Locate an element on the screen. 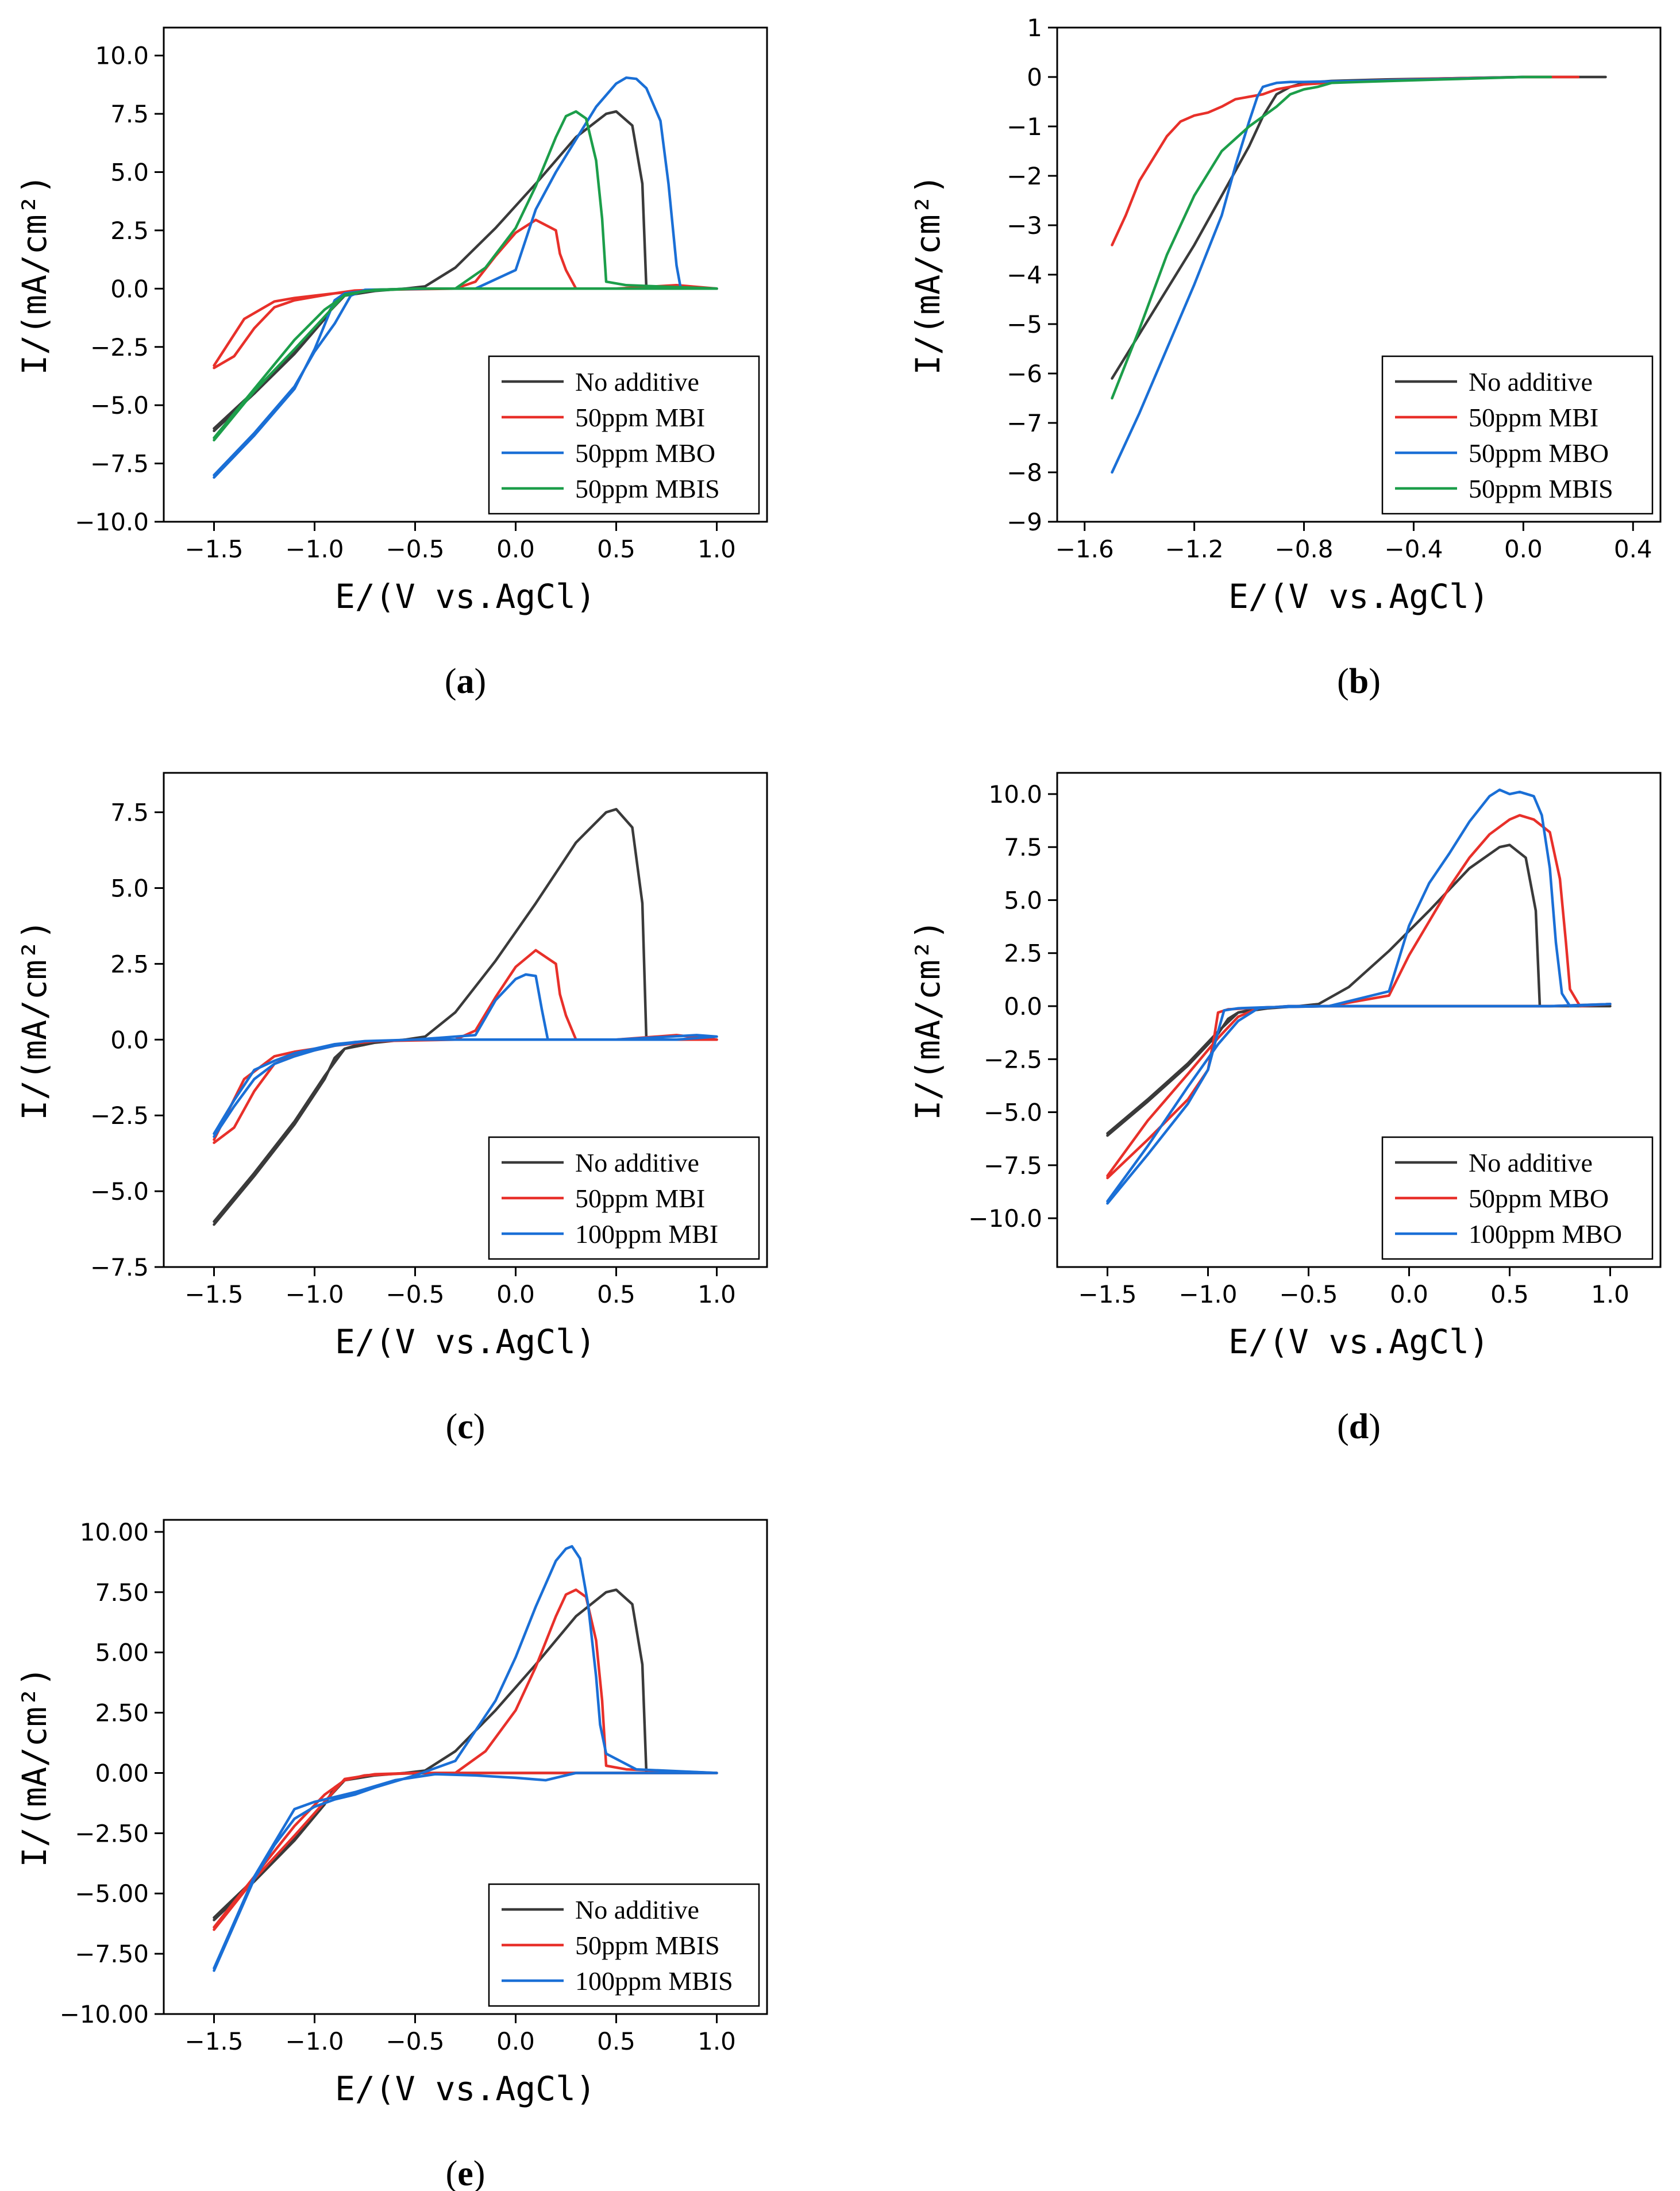 This screenshot has width=1680, height=2191. x-tick-label: −0.4 is located at coordinates (1413, 549).